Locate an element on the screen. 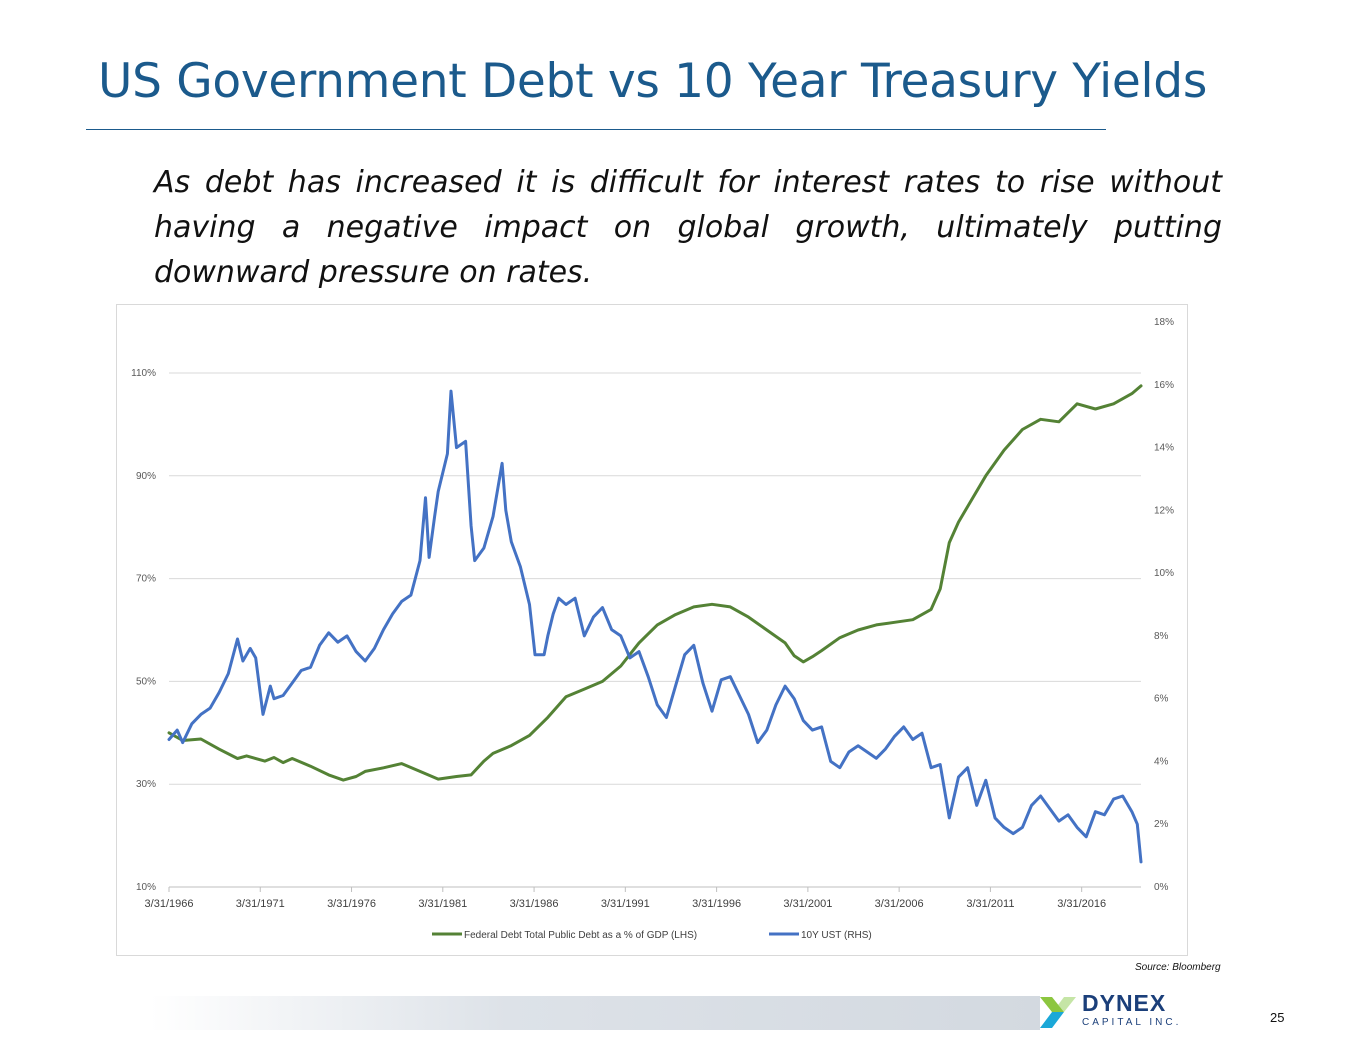 The height and width of the screenshot is (1055, 1365). x-axis-tick-label: 3/31/1971 is located at coordinates (260, 904).